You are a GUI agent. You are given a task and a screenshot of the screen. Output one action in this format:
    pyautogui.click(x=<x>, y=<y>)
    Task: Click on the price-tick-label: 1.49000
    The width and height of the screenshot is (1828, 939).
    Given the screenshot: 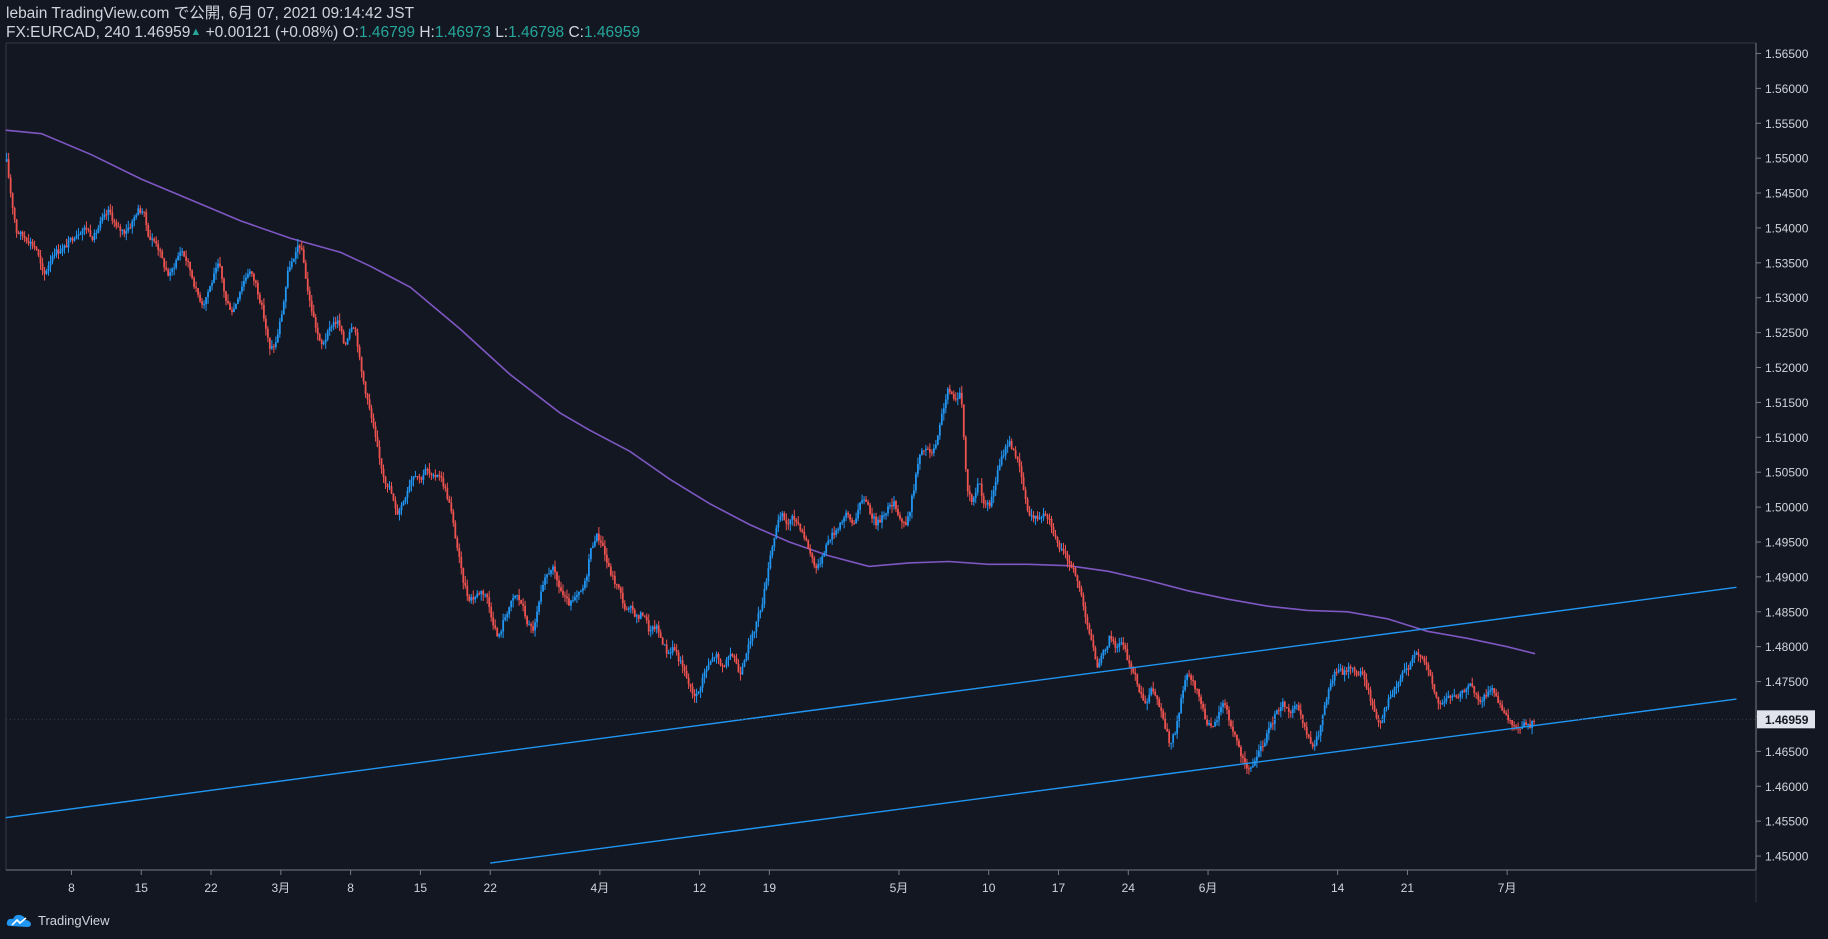 What is the action you would take?
    pyautogui.click(x=1787, y=577)
    